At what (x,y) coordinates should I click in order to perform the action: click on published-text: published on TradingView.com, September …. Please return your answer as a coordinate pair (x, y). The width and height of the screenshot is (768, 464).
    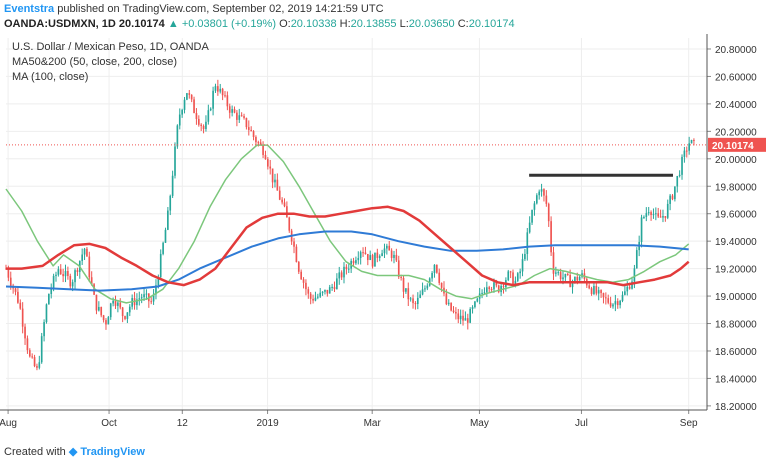
    Looking at the image, I should click on (220, 9).